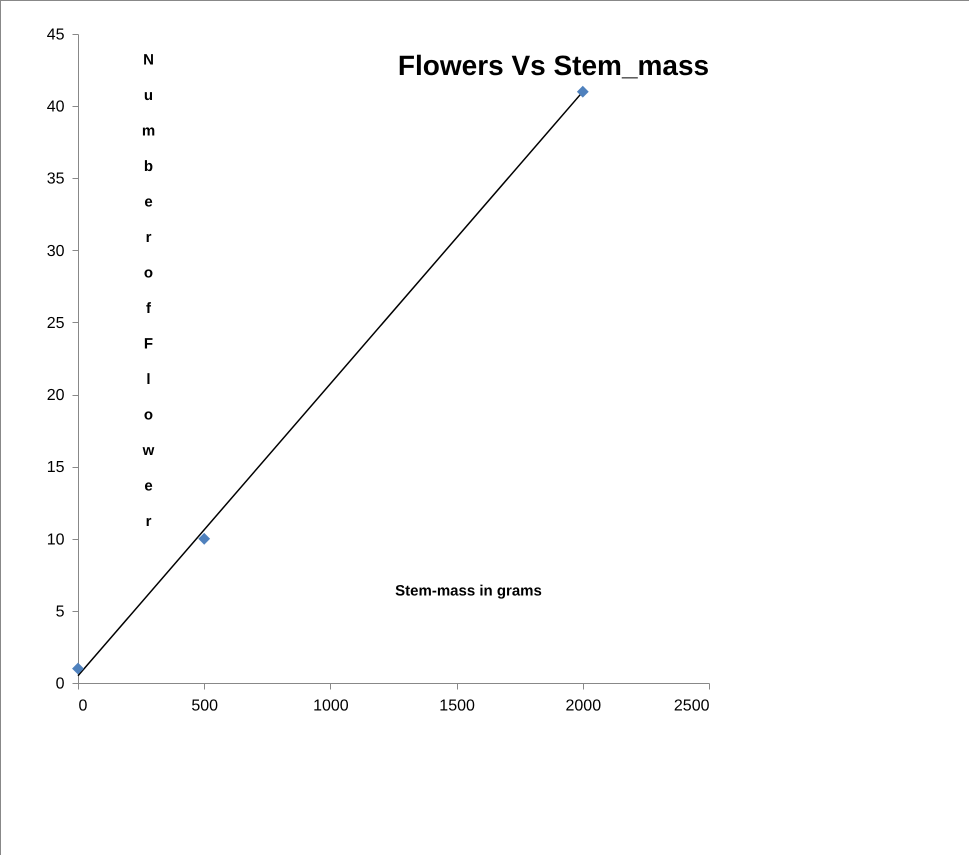  Describe the element at coordinates (83, 706) in the screenshot. I see `x-tick-label: 0` at that location.